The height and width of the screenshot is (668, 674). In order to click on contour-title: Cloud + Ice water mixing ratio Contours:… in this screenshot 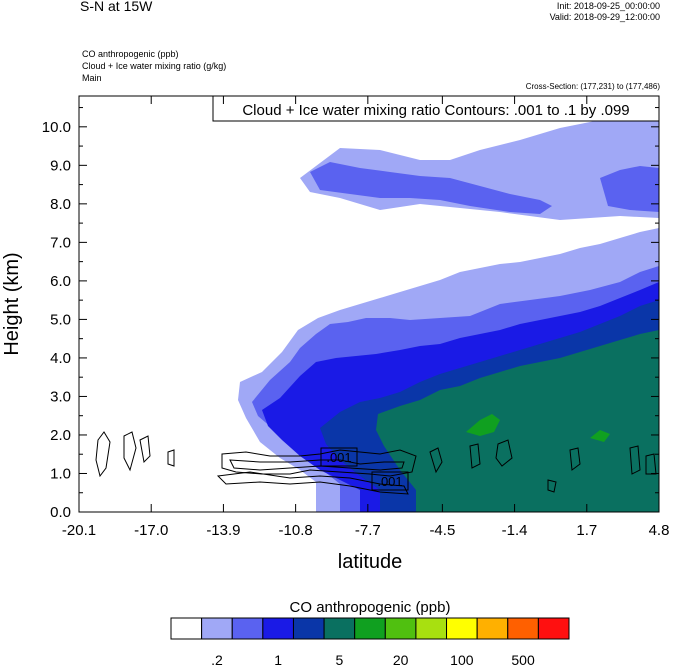, I will do `click(435, 110)`.